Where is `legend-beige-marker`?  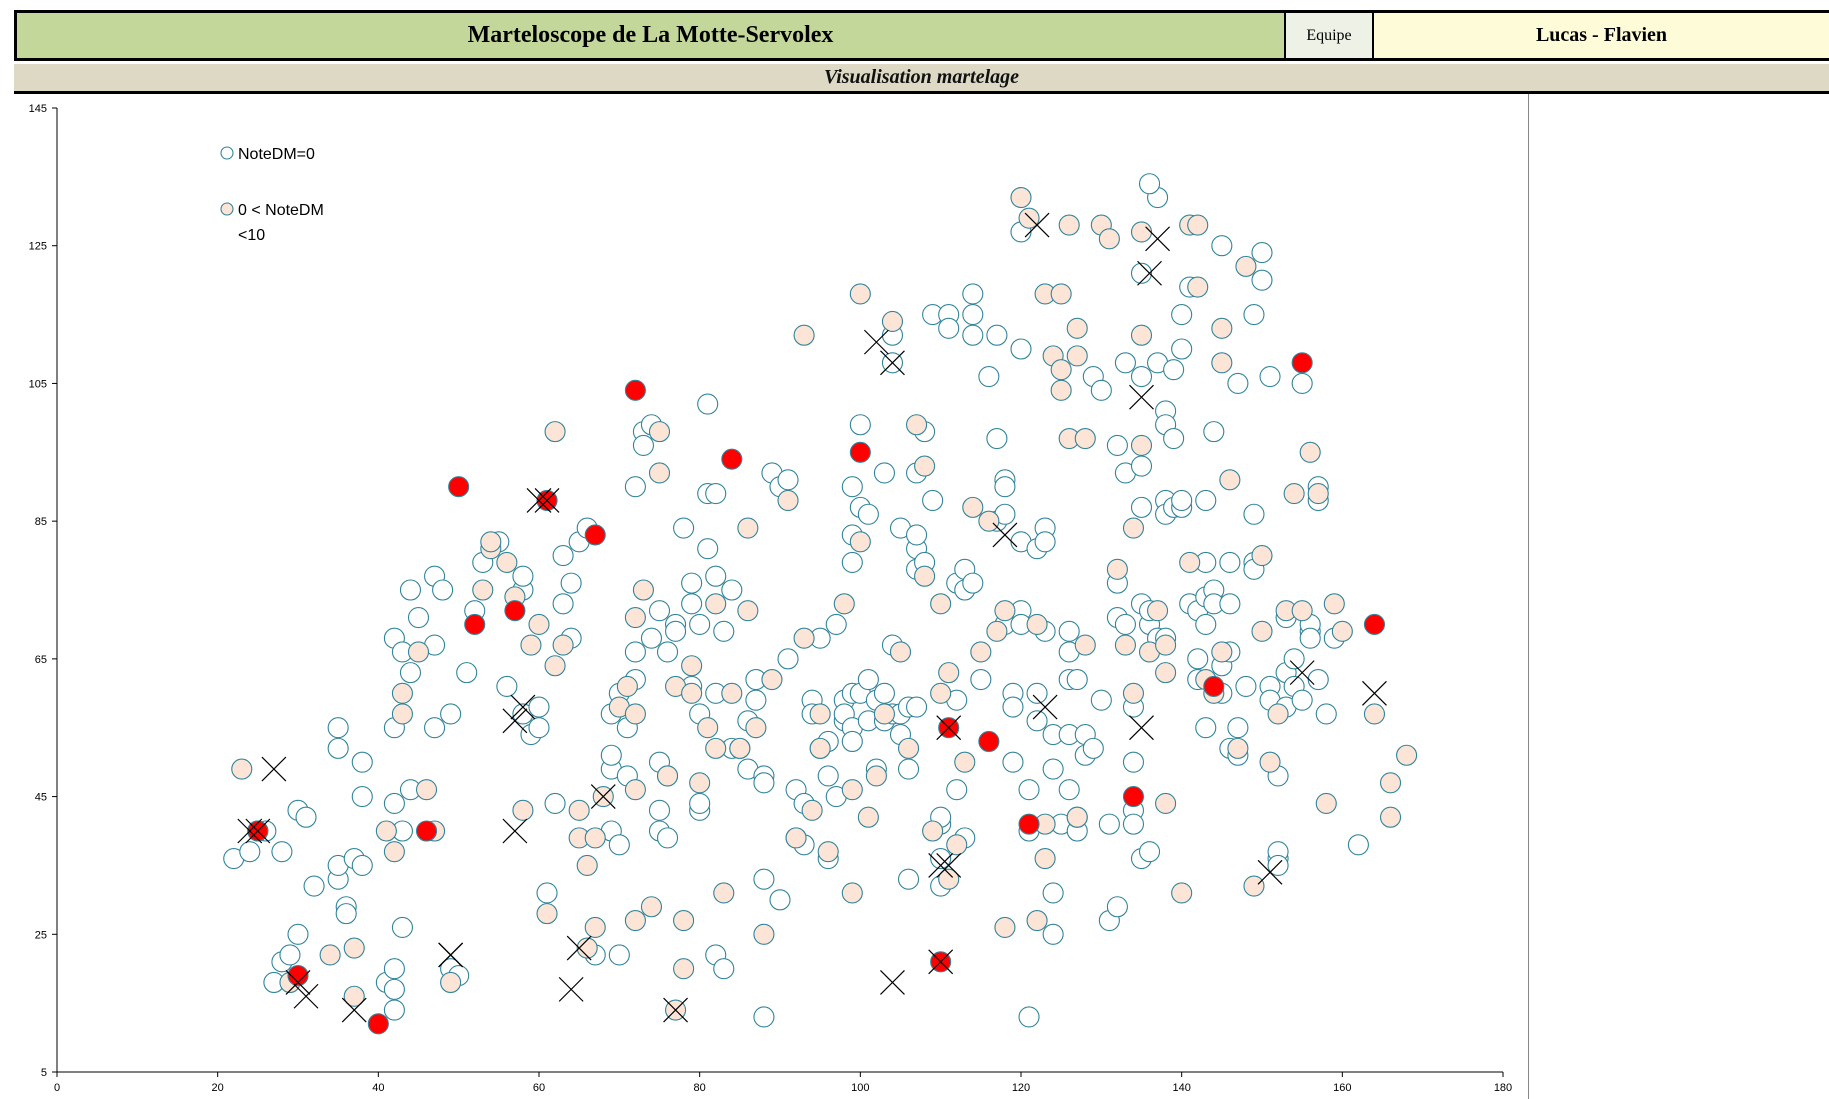 legend-beige-marker is located at coordinates (227, 209).